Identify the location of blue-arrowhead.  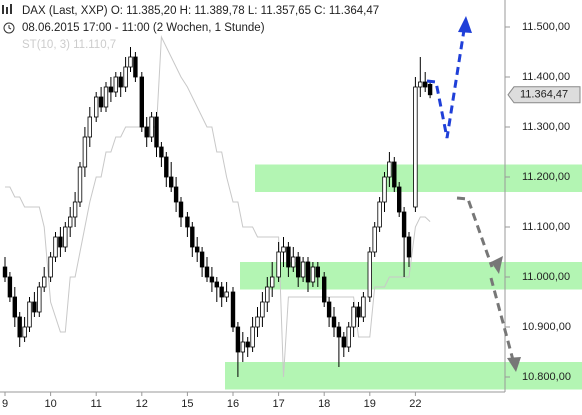
(465, 24).